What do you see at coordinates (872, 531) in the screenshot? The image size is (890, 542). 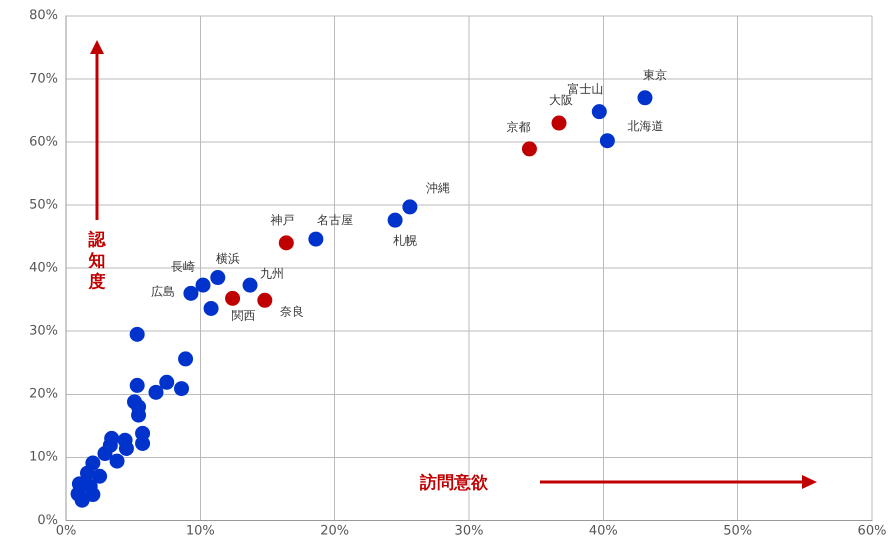 I see `x-tick-label: 60%` at bounding box center [872, 531].